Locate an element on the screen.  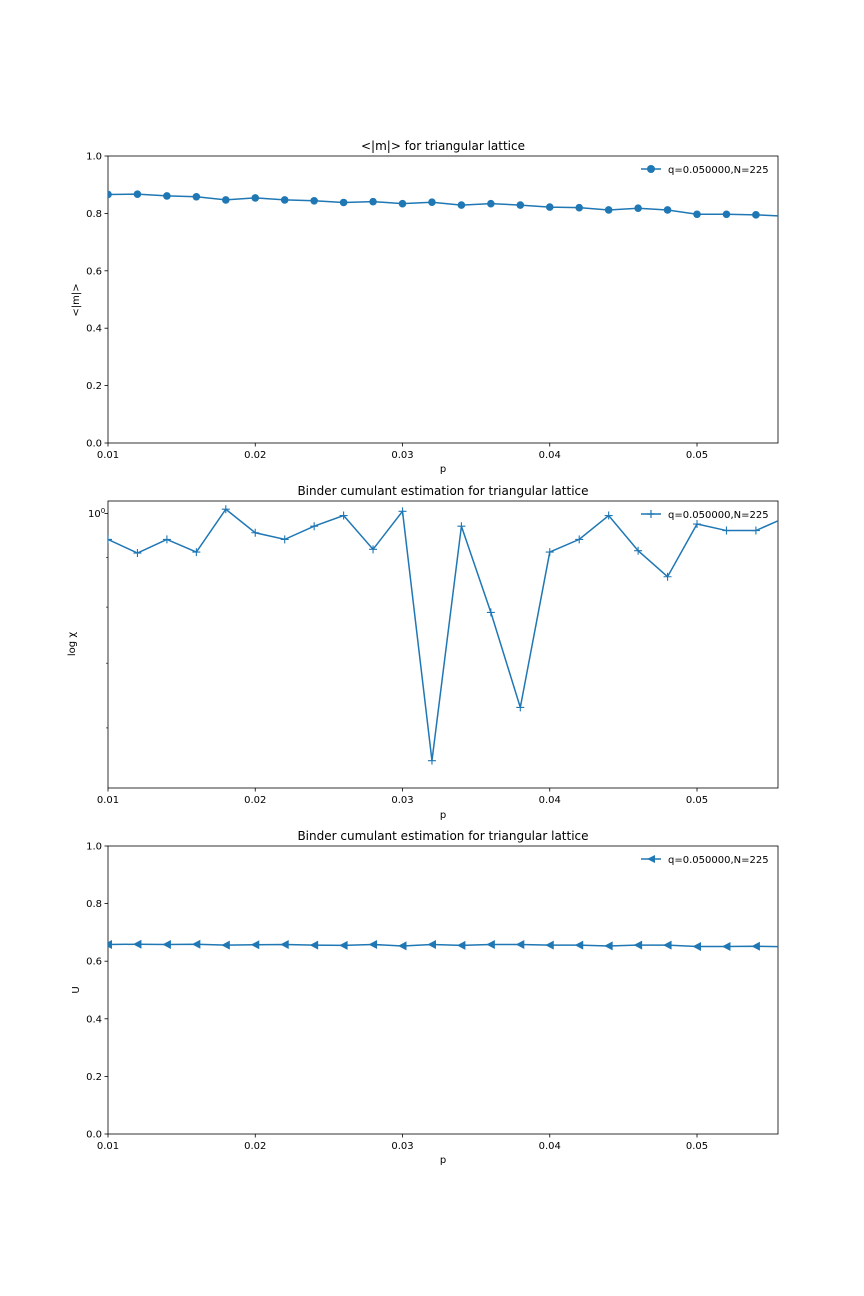
y-axis-label: U is located at coordinates (76, 989).